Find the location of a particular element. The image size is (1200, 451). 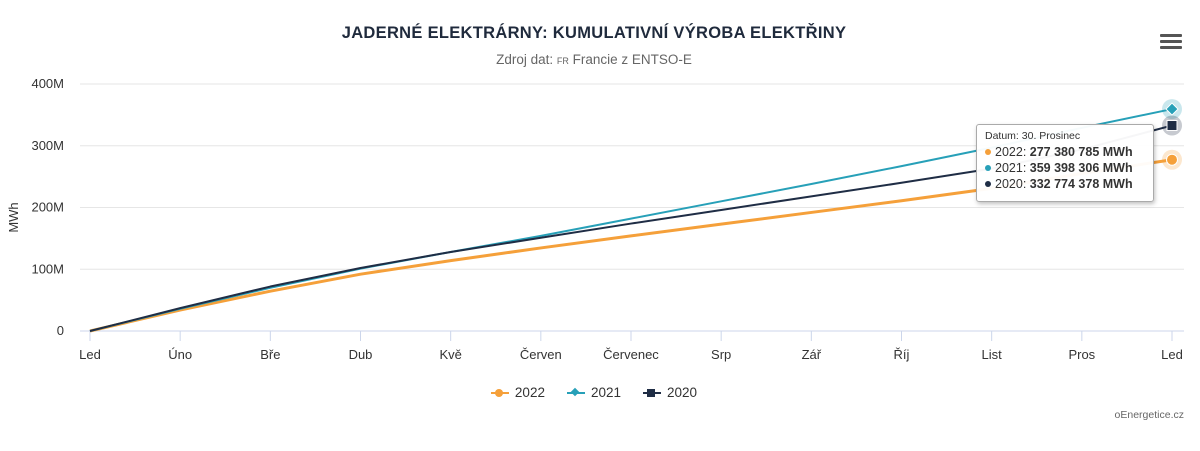

chart-subtitle: Zdroj dat: FR Francie z ENTSO-E is located at coordinates (594, 59).